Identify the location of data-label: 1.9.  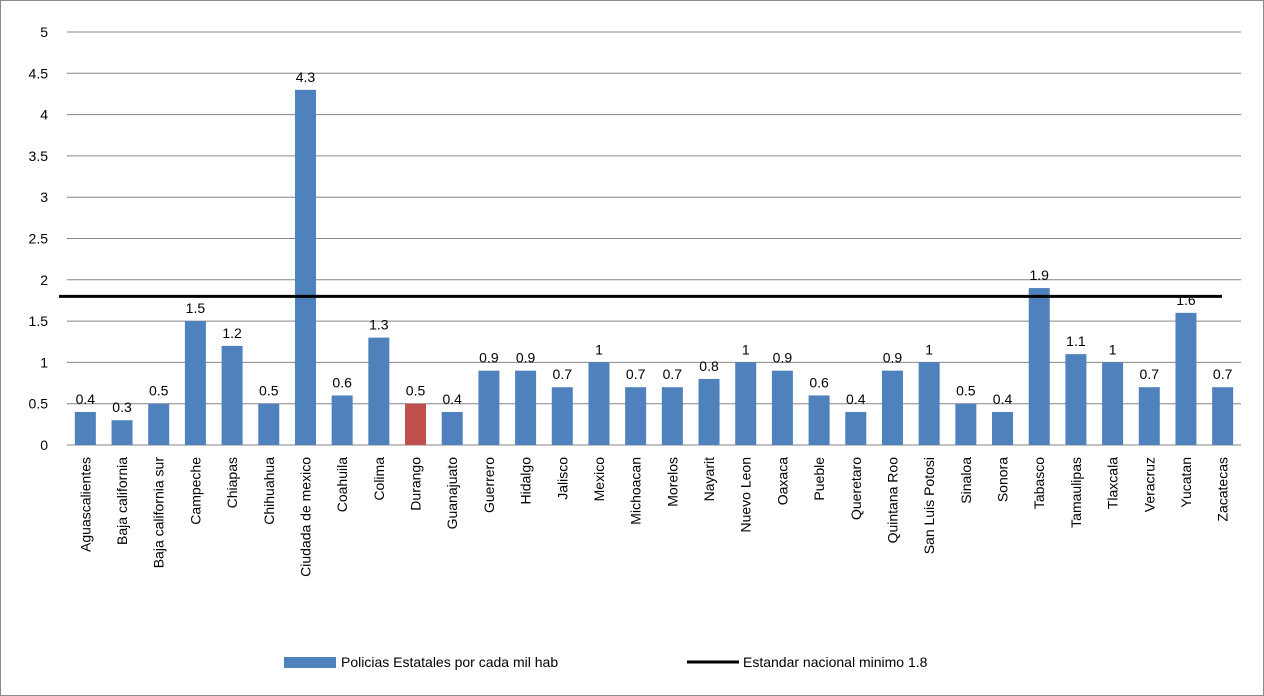
(1039, 275).